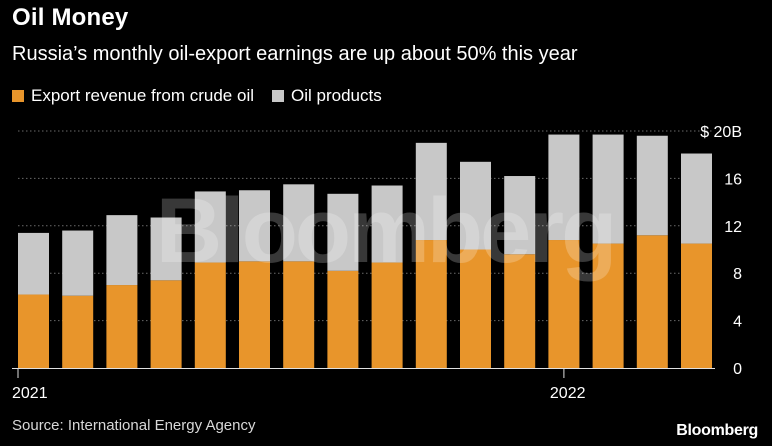 The image size is (772, 446). What do you see at coordinates (18, 96) in the screenshot?
I see `legend-swatch-crude` at bounding box center [18, 96].